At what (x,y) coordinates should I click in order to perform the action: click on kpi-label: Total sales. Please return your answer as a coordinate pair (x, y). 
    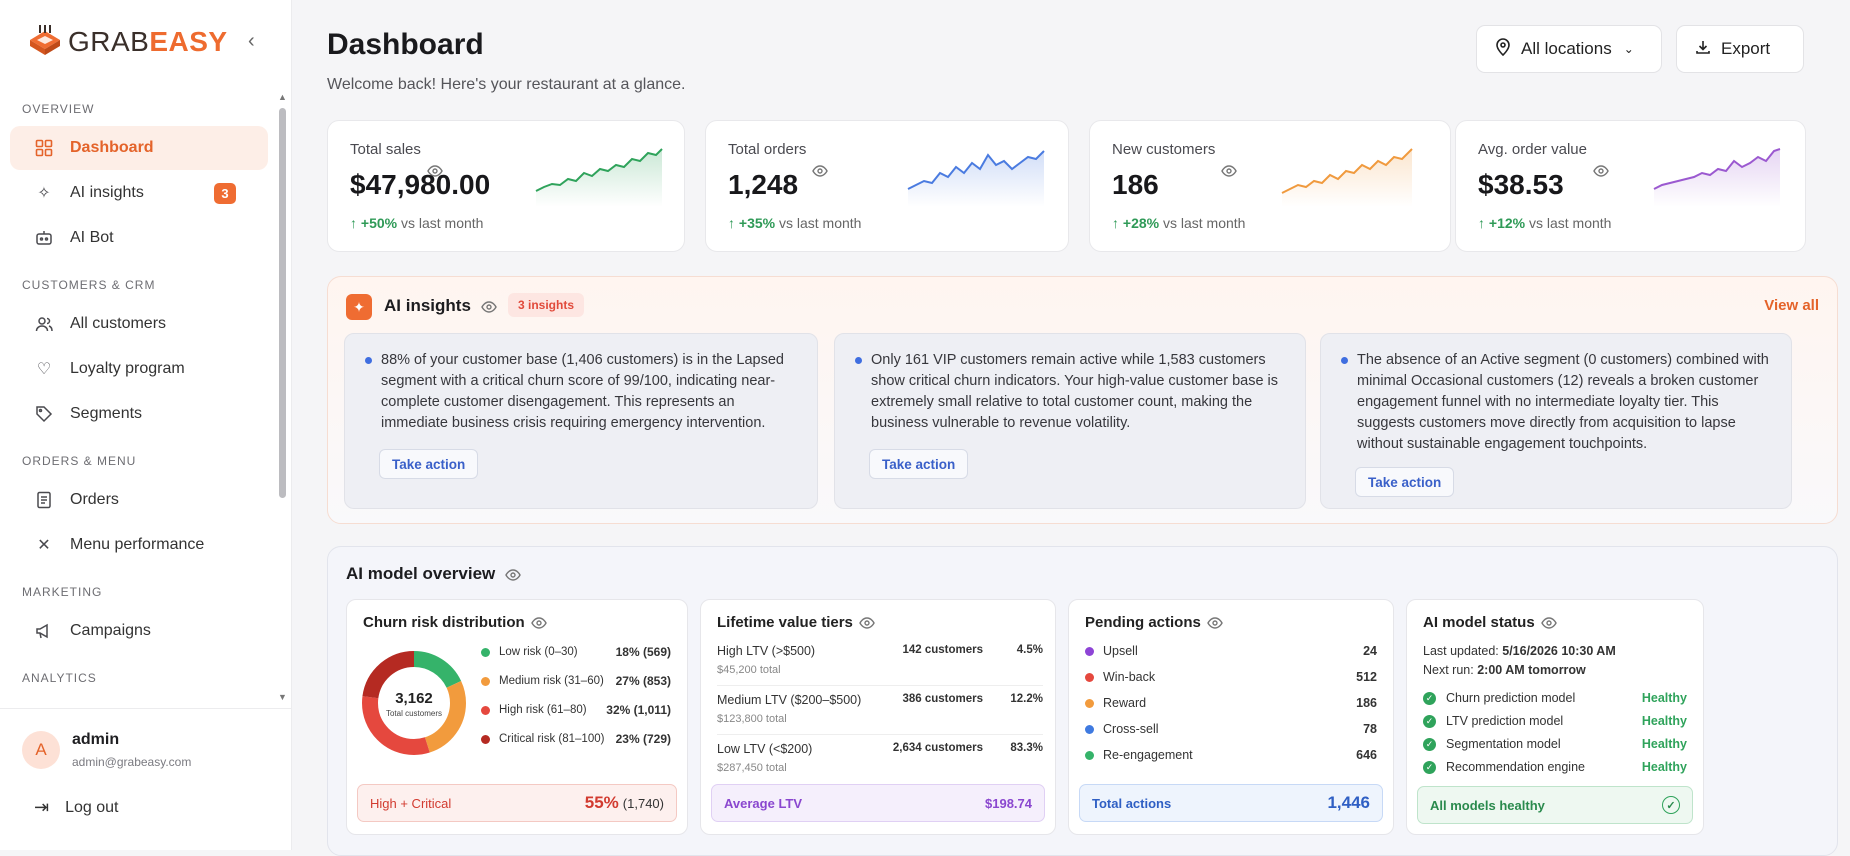
    Looking at the image, I should click on (385, 149).